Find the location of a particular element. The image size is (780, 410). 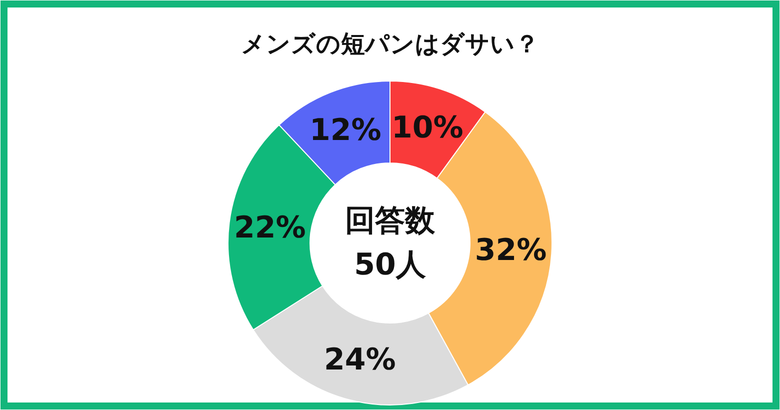

data-label: 12% is located at coordinates (346, 130).